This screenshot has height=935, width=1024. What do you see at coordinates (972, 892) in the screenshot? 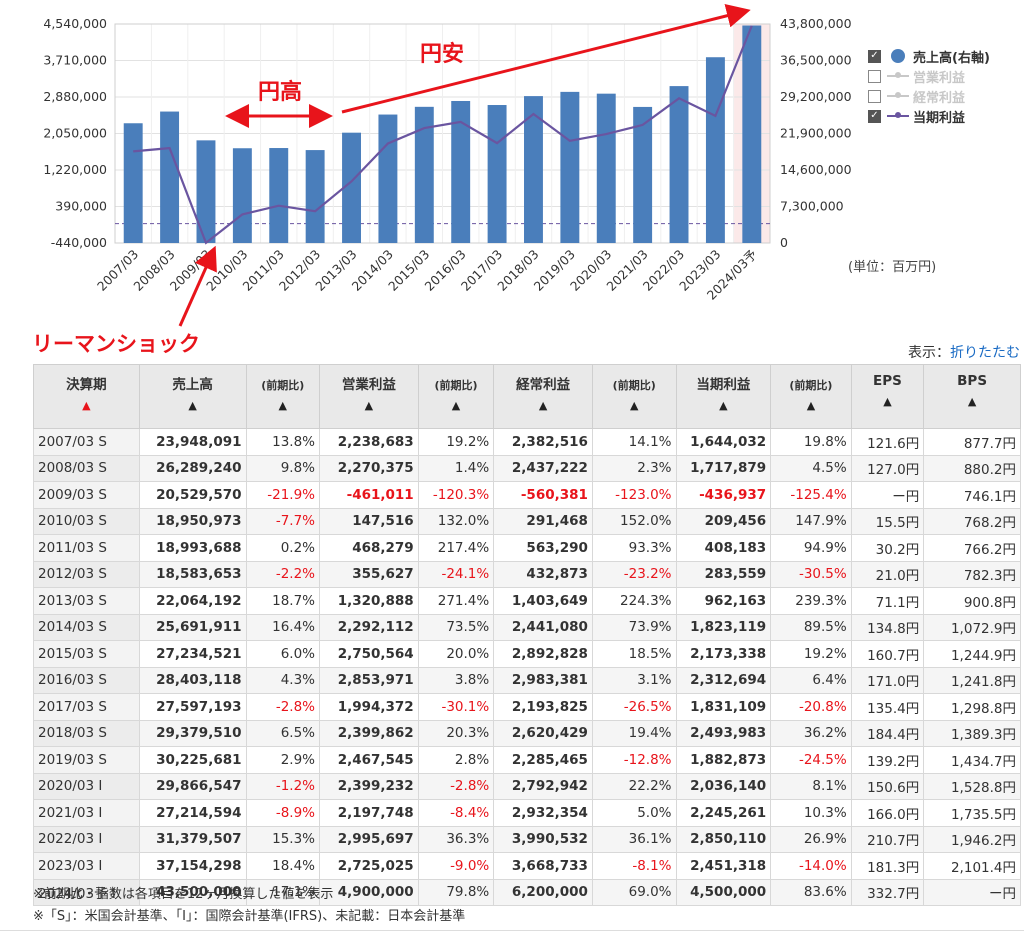
I see `table-cell: ー円` at bounding box center [972, 892].